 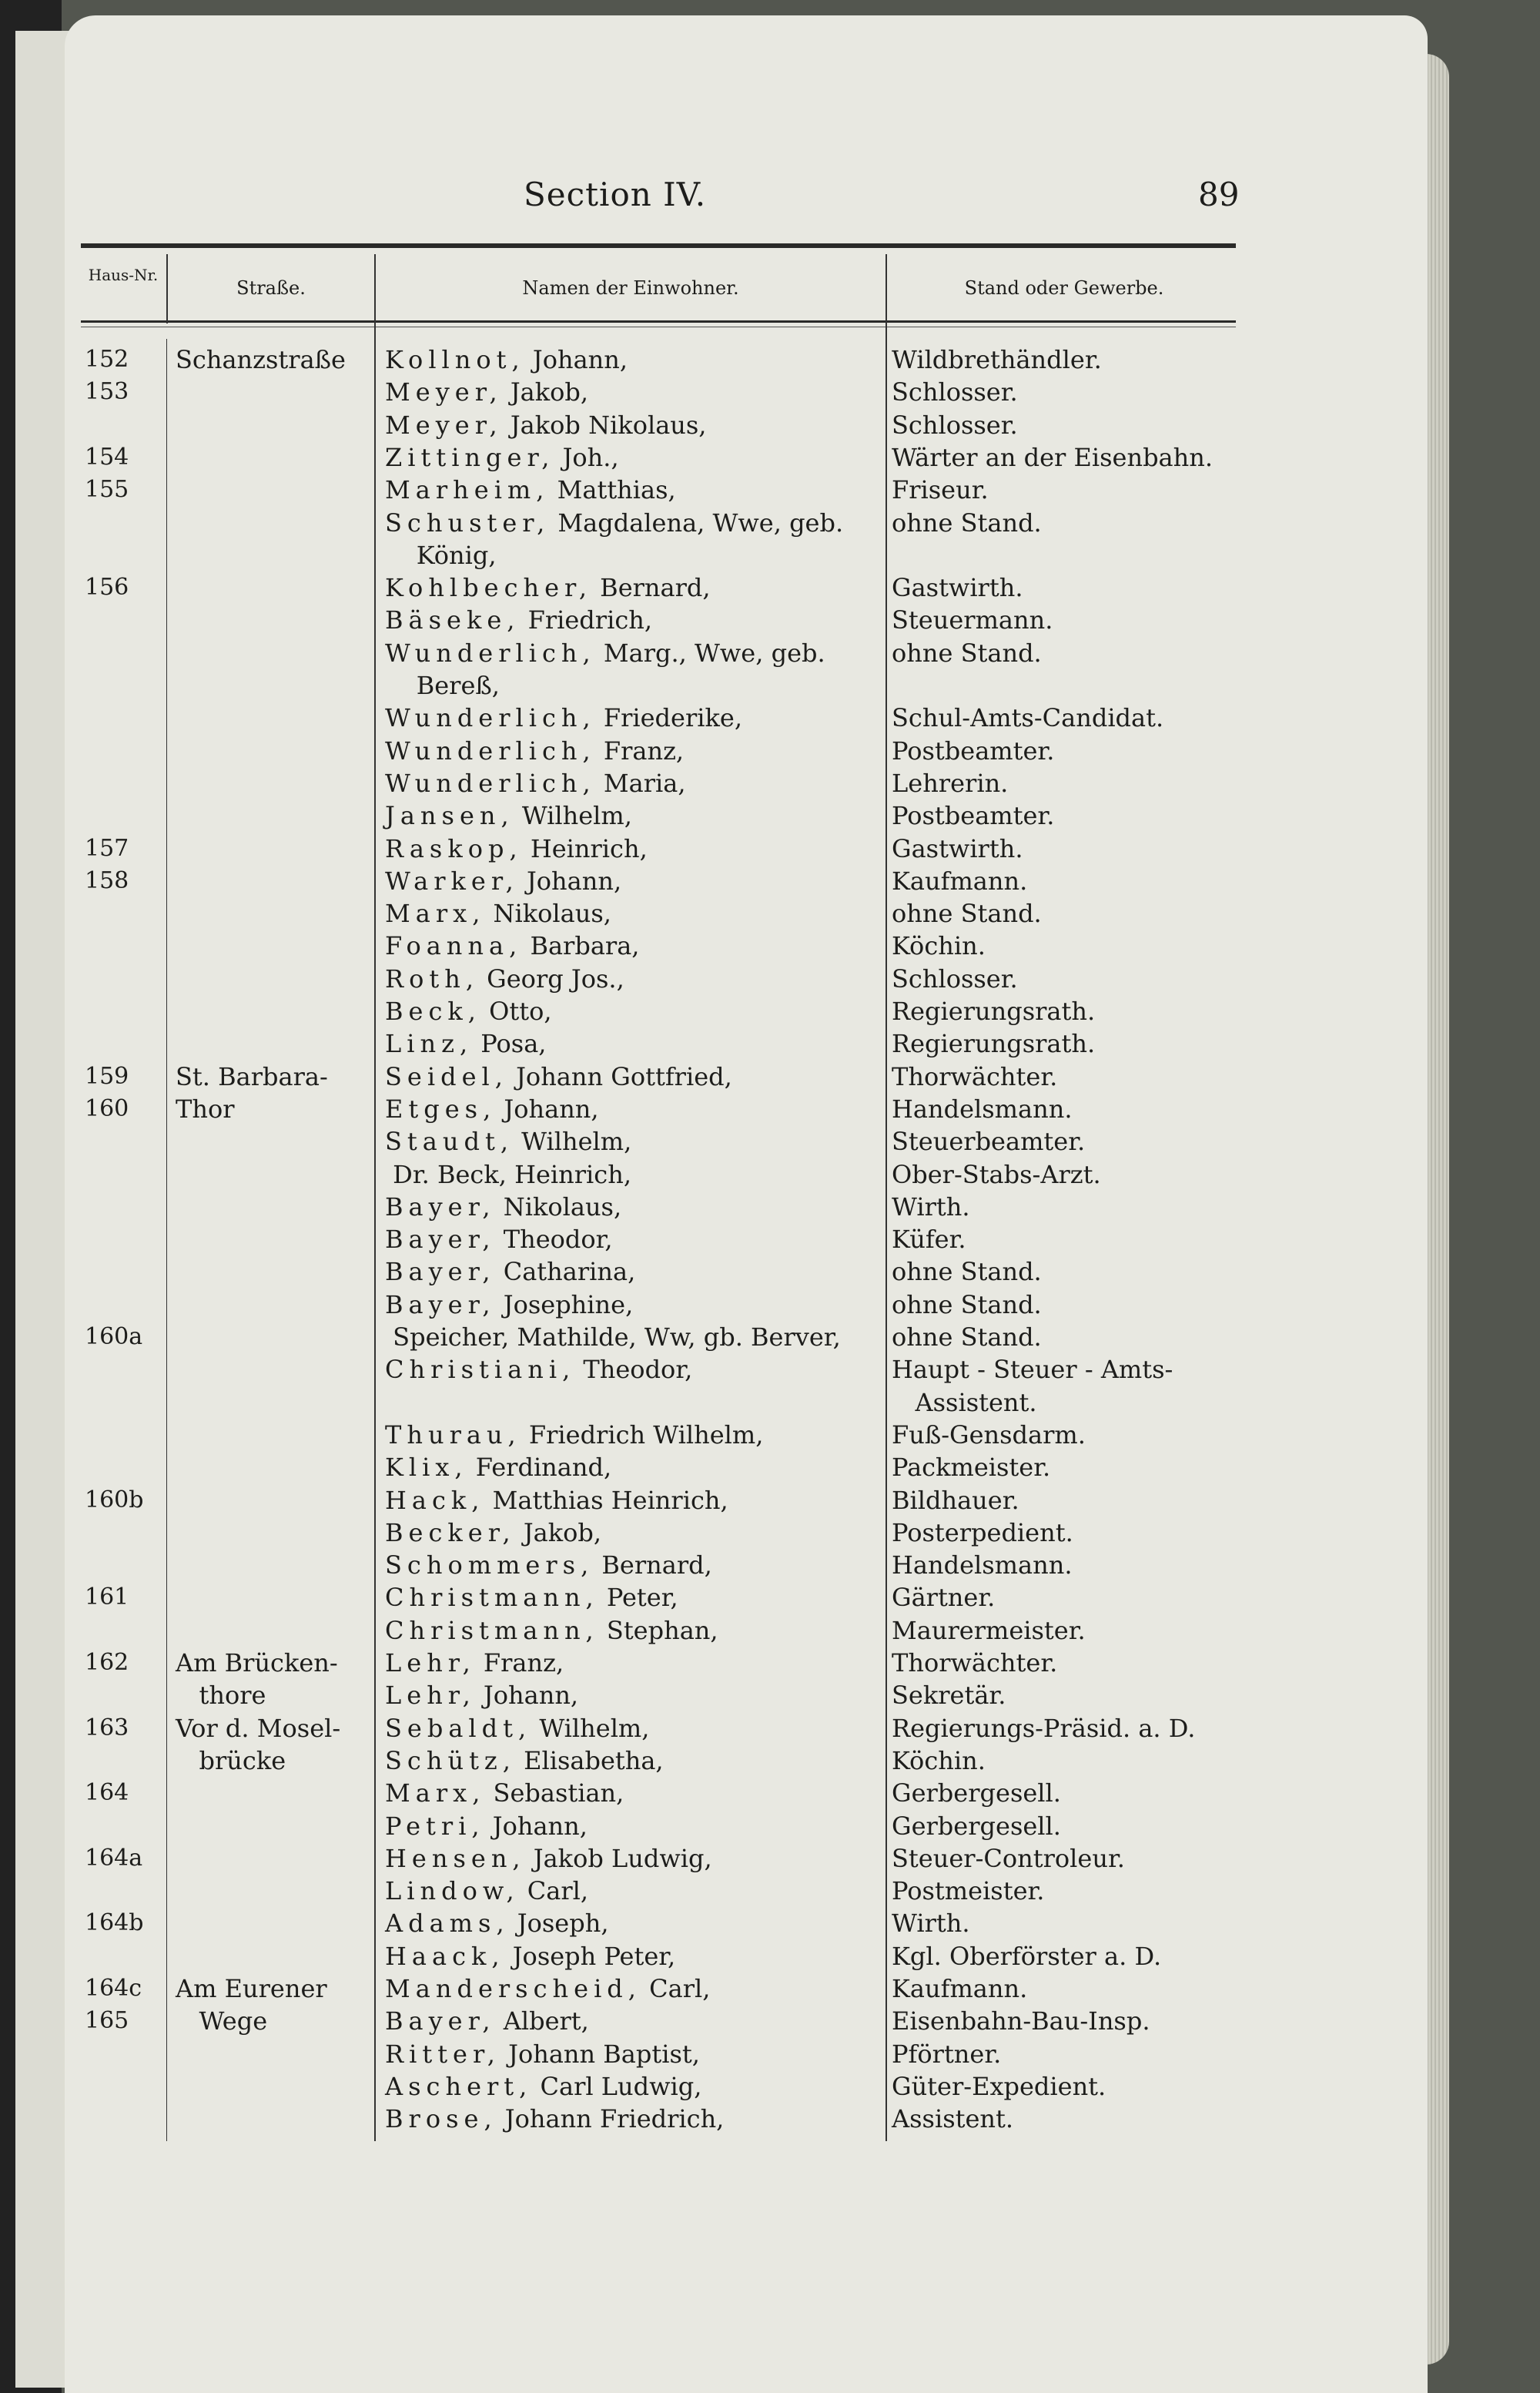 What do you see at coordinates (442, 2054) in the screenshot?
I see `resident-surname: Ritter,` at bounding box center [442, 2054].